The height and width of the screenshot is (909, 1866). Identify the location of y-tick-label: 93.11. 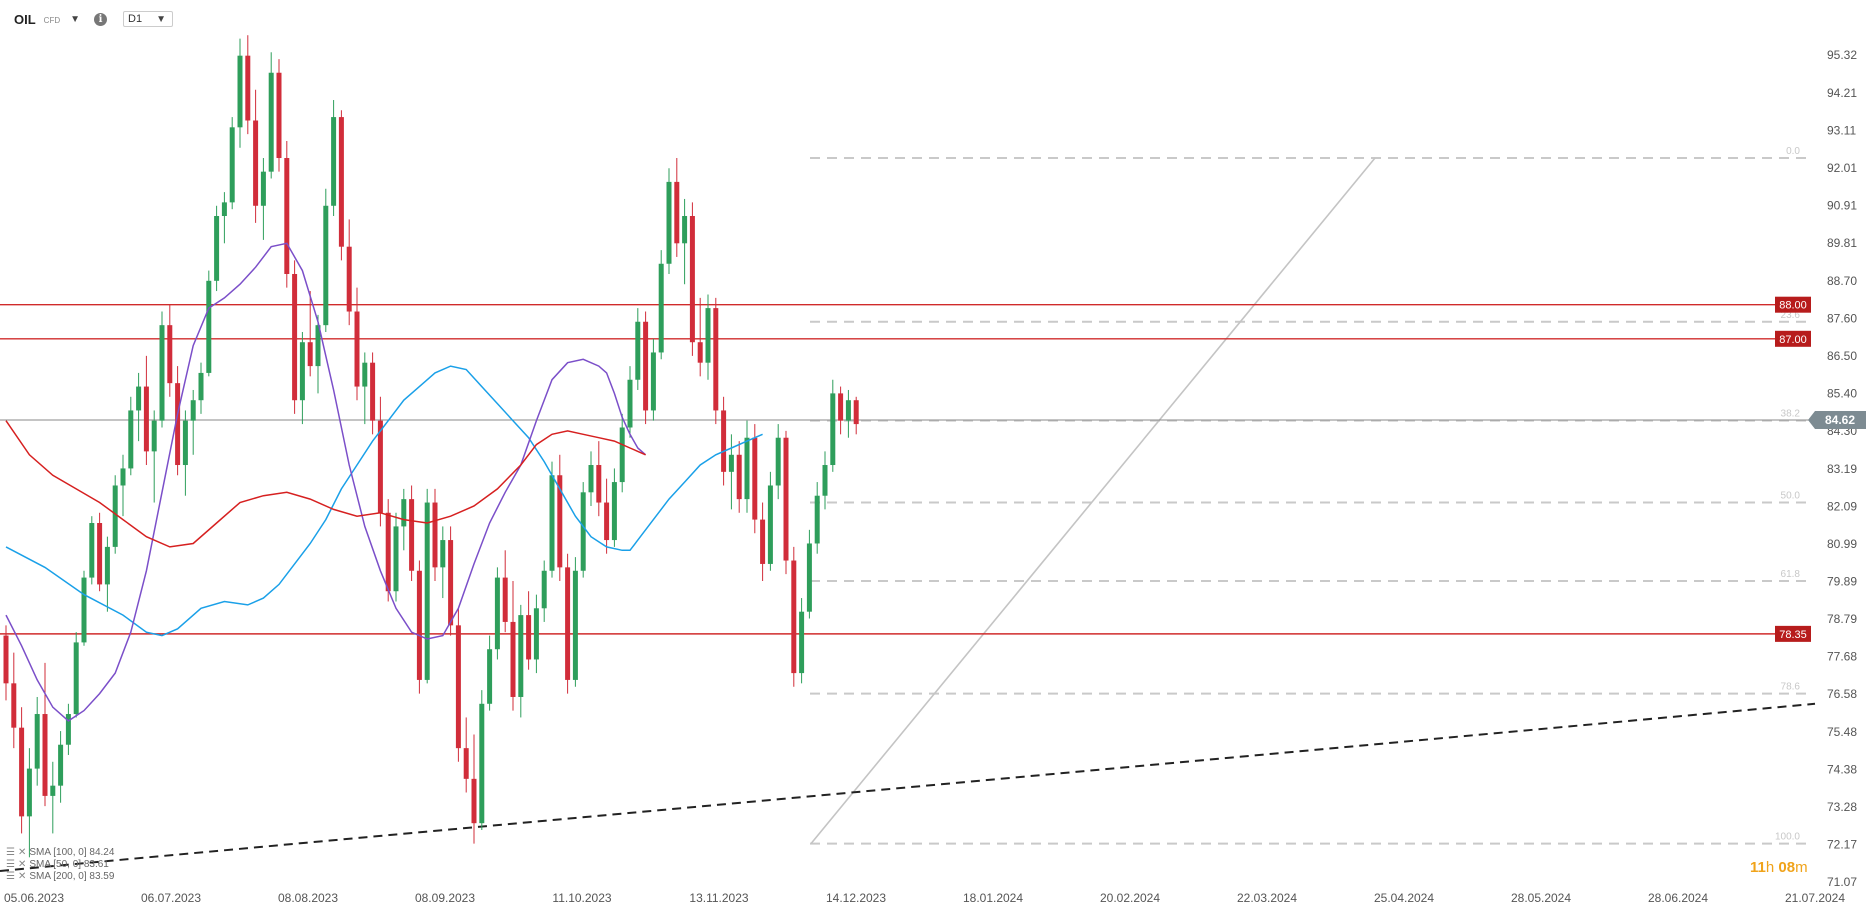
(1841, 130).